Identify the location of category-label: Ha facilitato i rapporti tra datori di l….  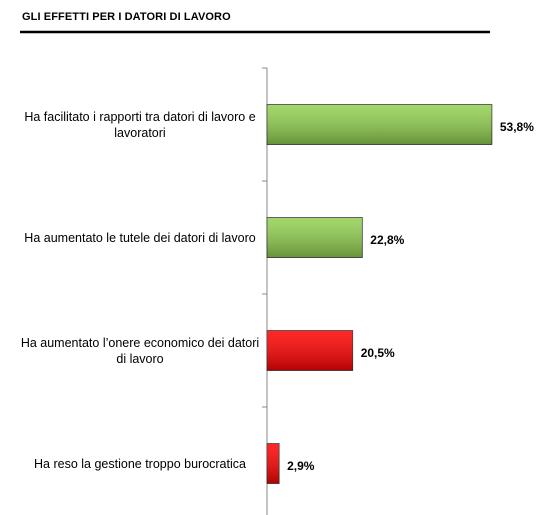
(140, 124).